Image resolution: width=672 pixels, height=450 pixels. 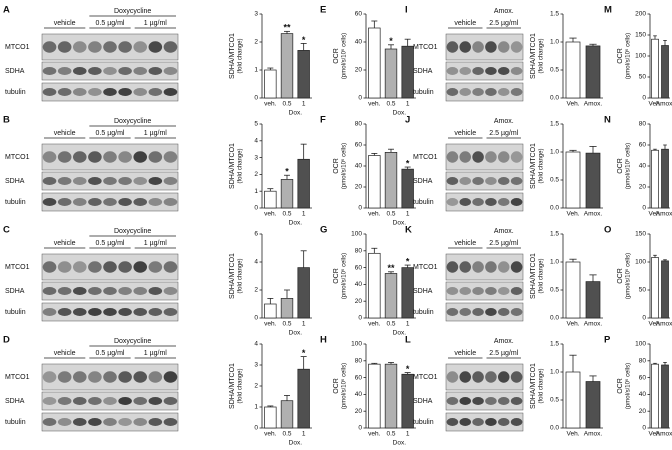 I want to click on significance: *, so click(x=408, y=261).